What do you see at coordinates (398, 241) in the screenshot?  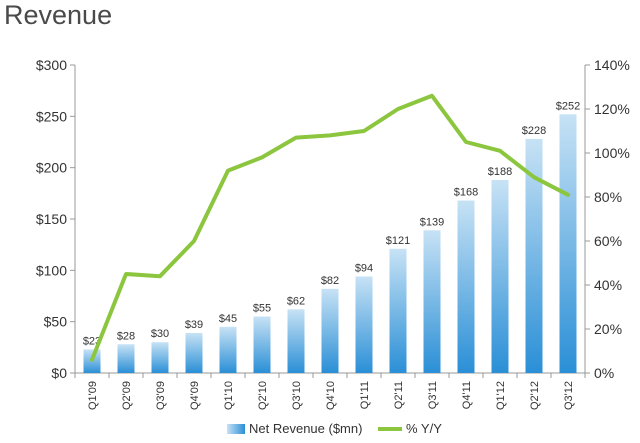 I see `bar-data-label: $121` at bounding box center [398, 241].